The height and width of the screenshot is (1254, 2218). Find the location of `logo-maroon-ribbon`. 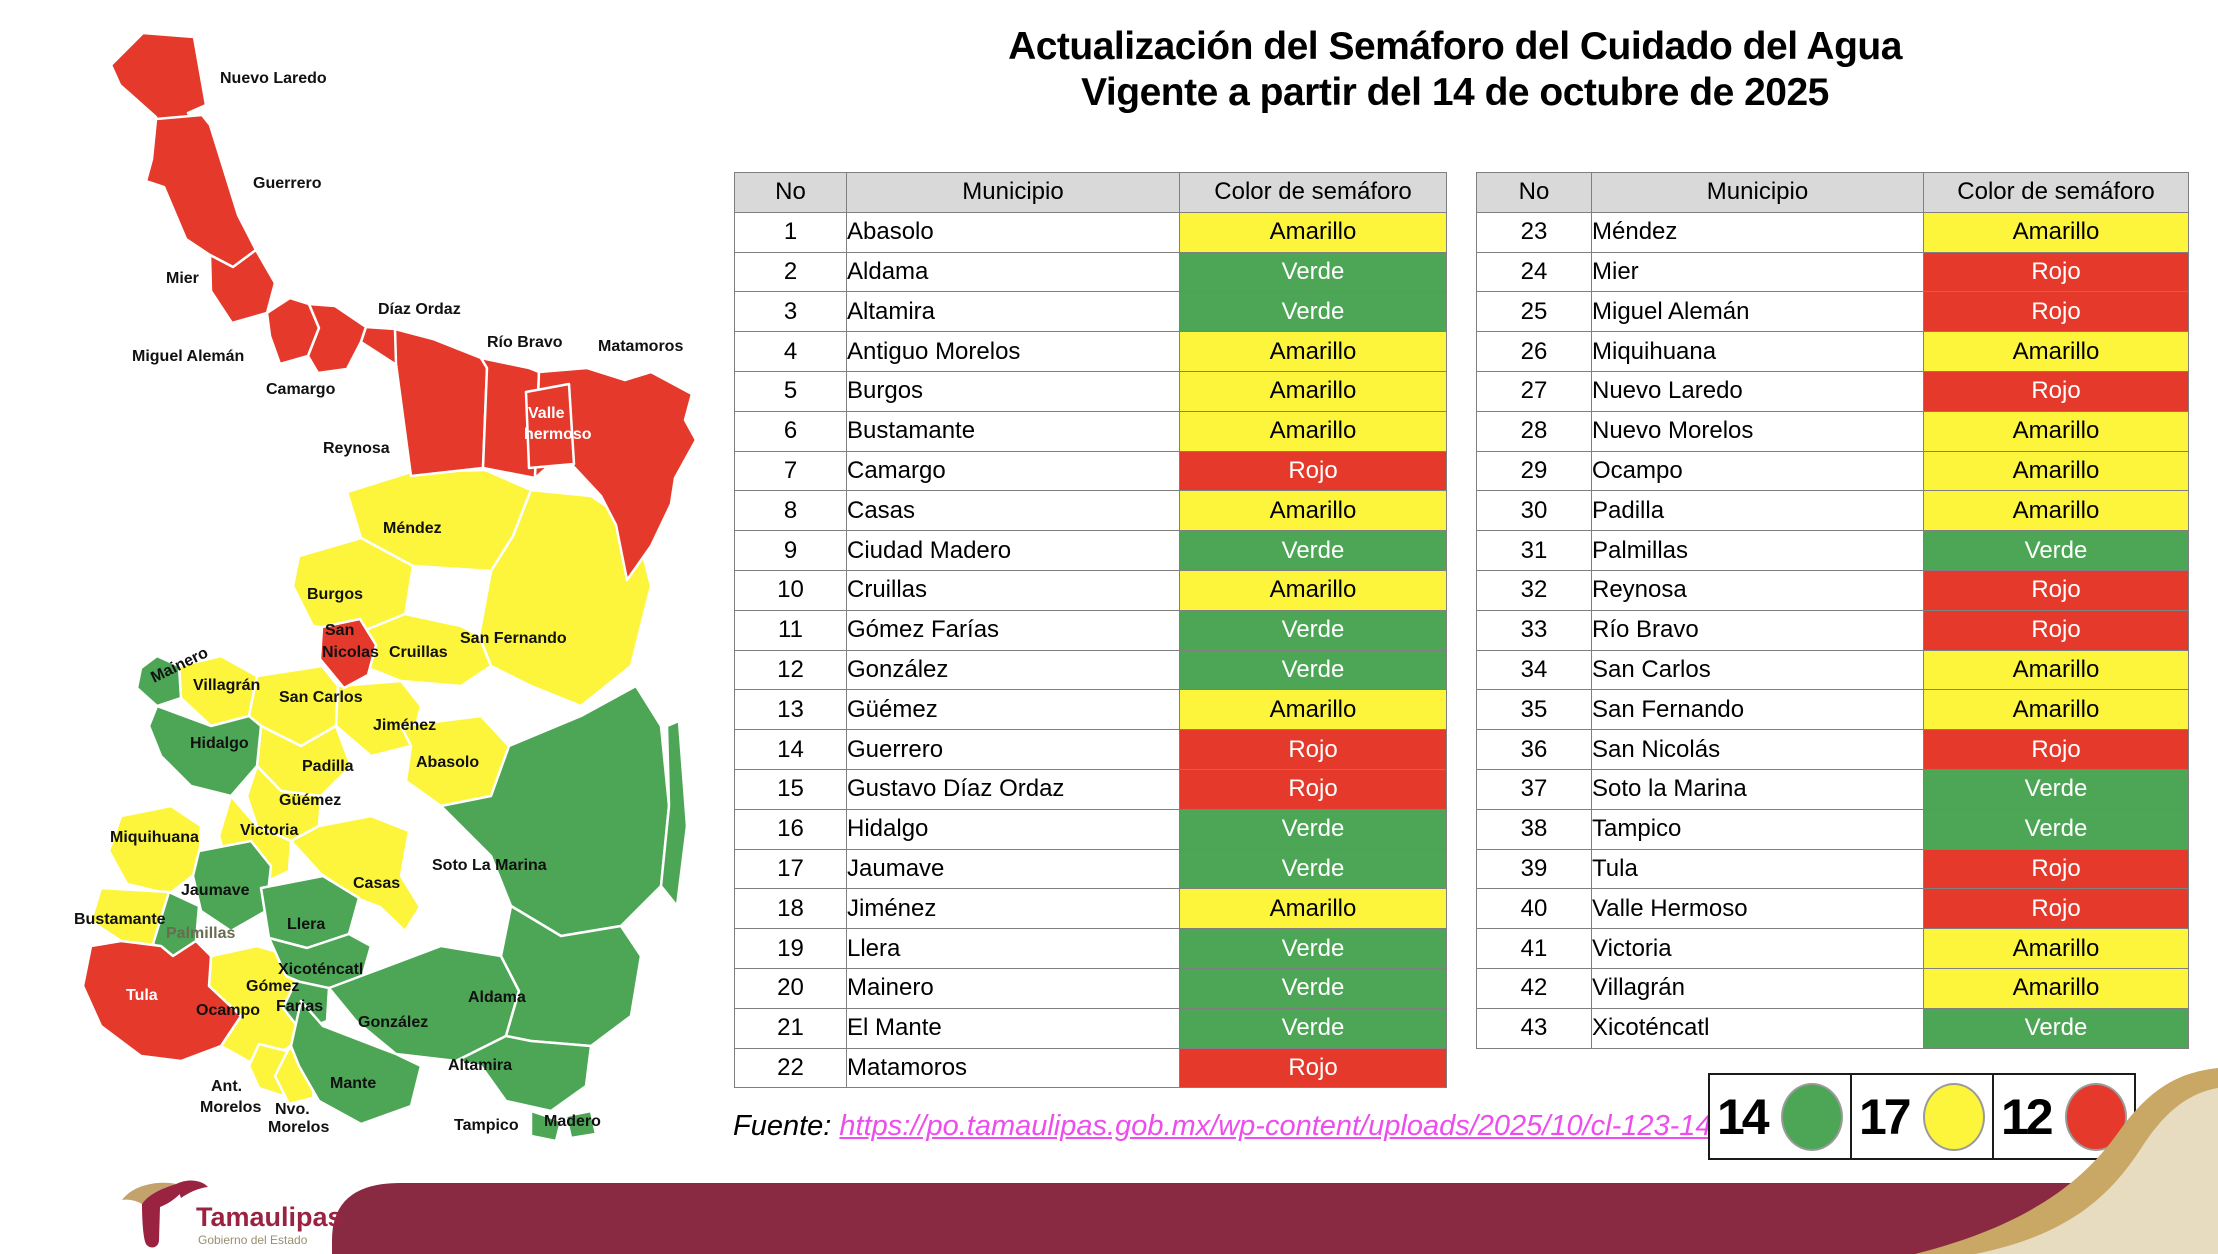

logo-maroon-ribbon is located at coordinates (164, 1216).